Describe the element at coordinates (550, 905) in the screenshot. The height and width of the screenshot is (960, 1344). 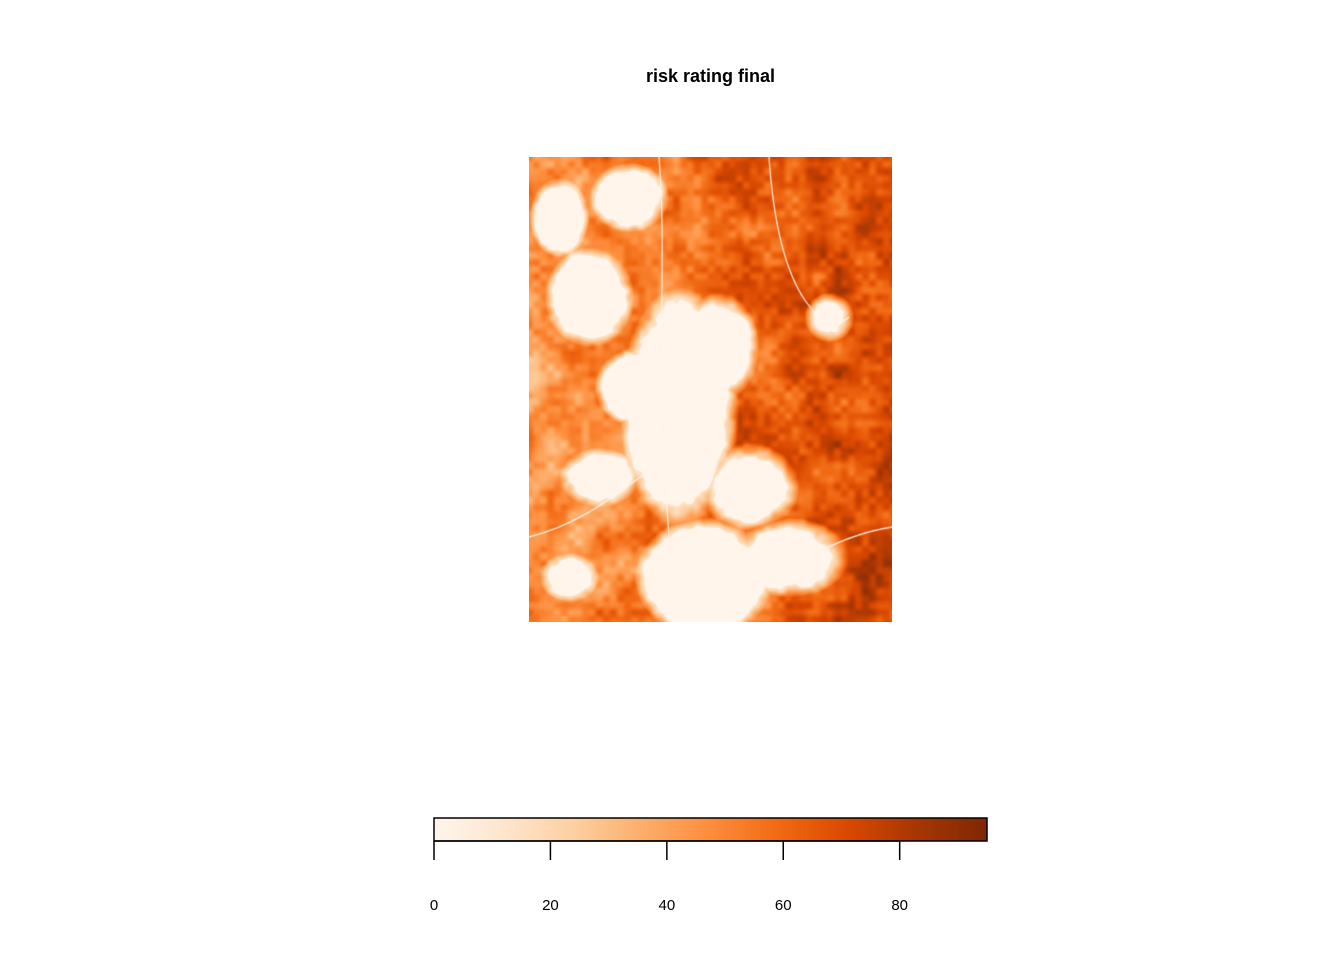
I see `legend-tick-label: 20` at that location.